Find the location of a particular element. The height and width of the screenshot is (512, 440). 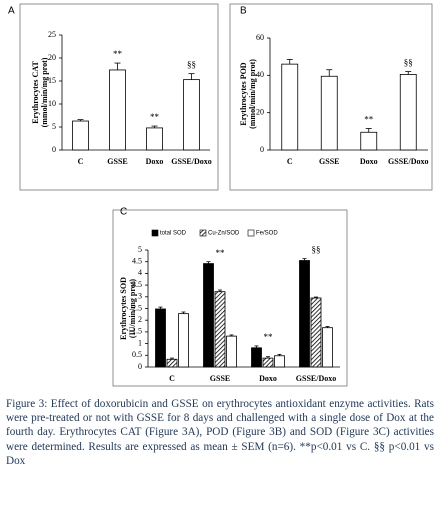

y-tick-label: 3.5 is located at coordinates (137, 284).